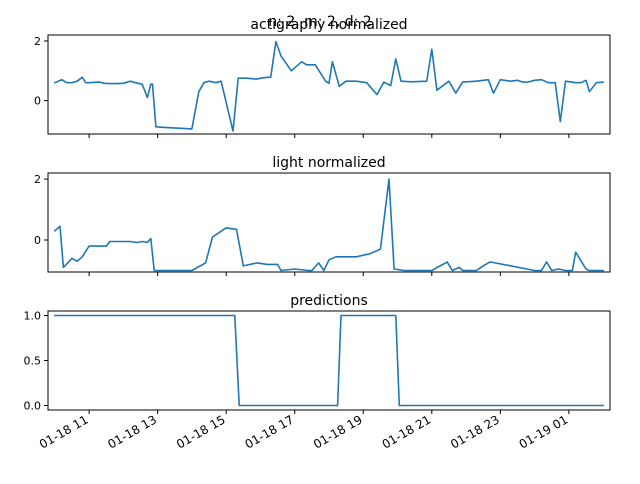 This screenshot has height=484, width=640. Describe the element at coordinates (544, 431) in the screenshot. I see `x-tick-label: 01-19 01` at that location.